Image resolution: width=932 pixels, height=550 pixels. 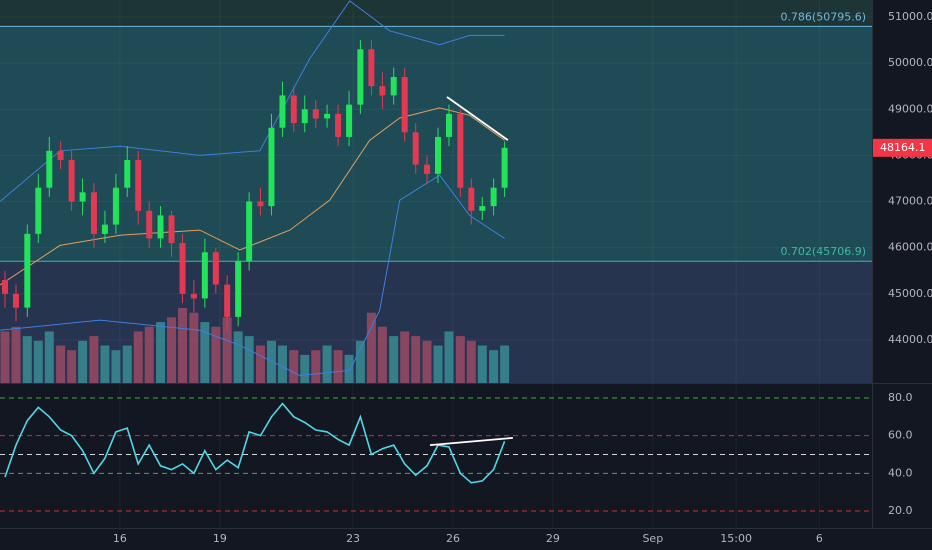 What do you see at coordinates (819, 538) in the screenshot?
I see `x-tick-label: 6` at bounding box center [819, 538].